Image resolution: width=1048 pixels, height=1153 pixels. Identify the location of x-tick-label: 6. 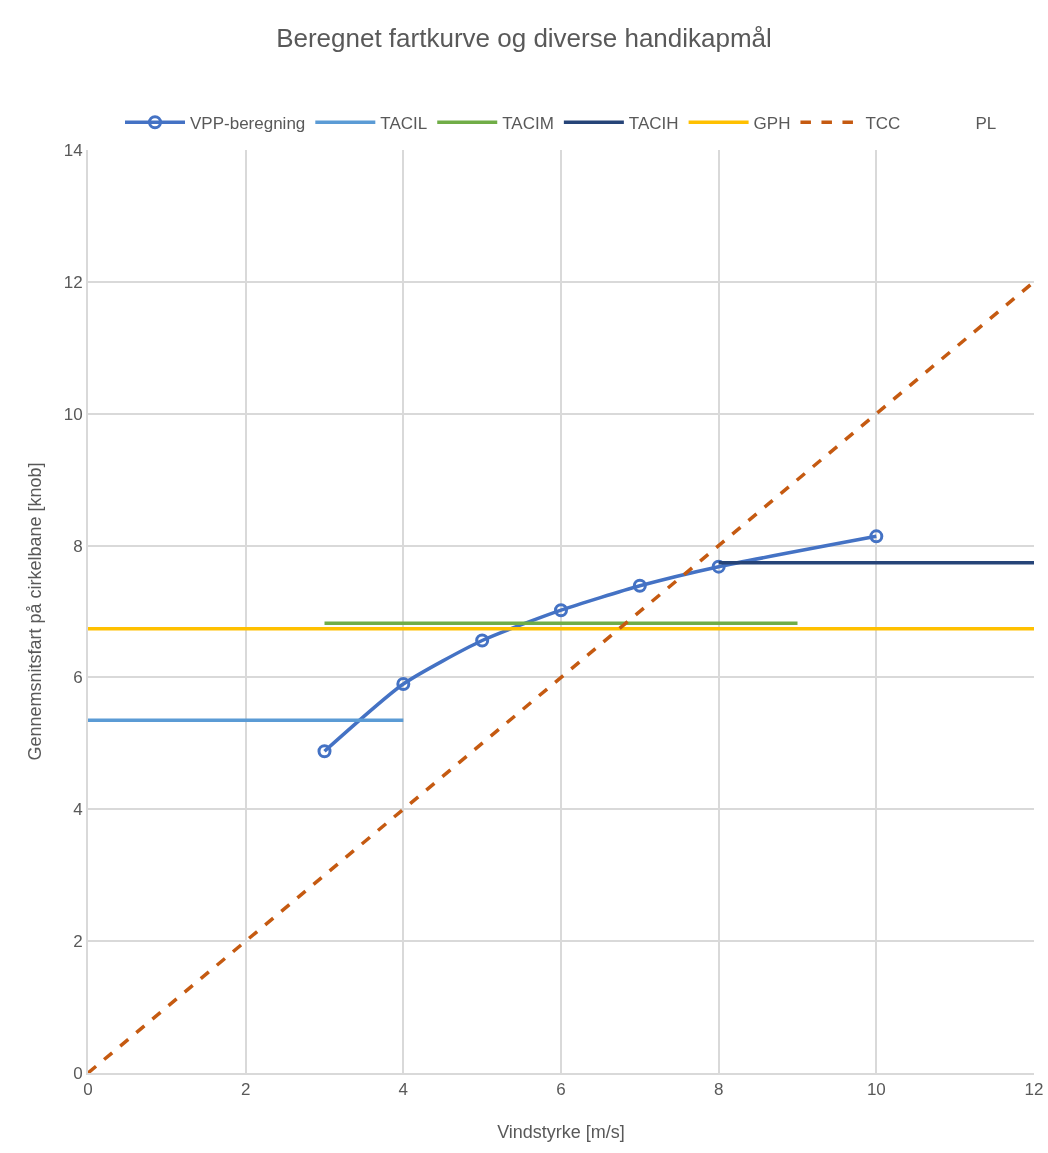
(561, 1090).